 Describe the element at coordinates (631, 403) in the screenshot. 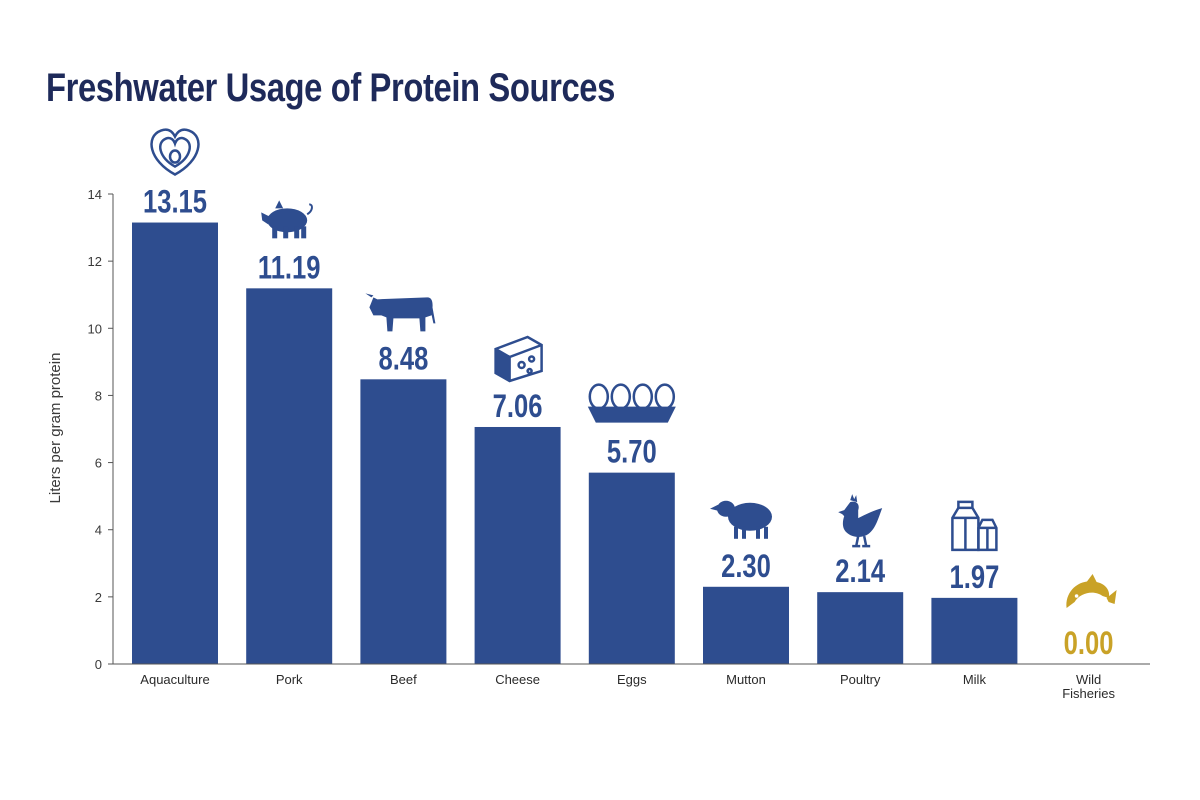

I see `eggs-icon` at that location.